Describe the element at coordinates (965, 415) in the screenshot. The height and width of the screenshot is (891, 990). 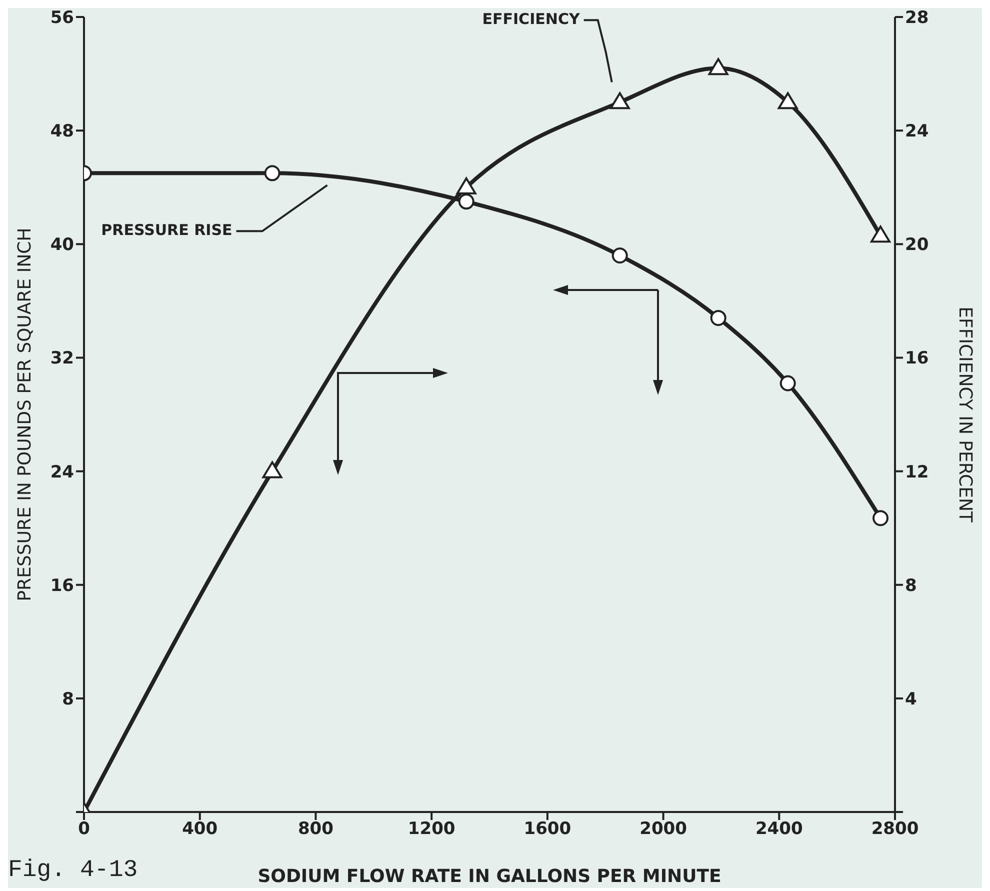
I see `y2-axis-title: EFFICIENCY IN PERCENT` at that location.